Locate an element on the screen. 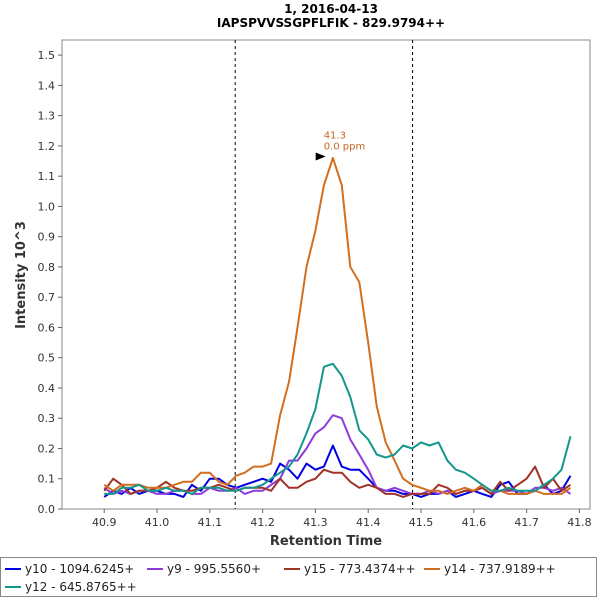 This screenshot has height=600, width=600. peak-ppm-label: 0.0 ppm is located at coordinates (345, 146).